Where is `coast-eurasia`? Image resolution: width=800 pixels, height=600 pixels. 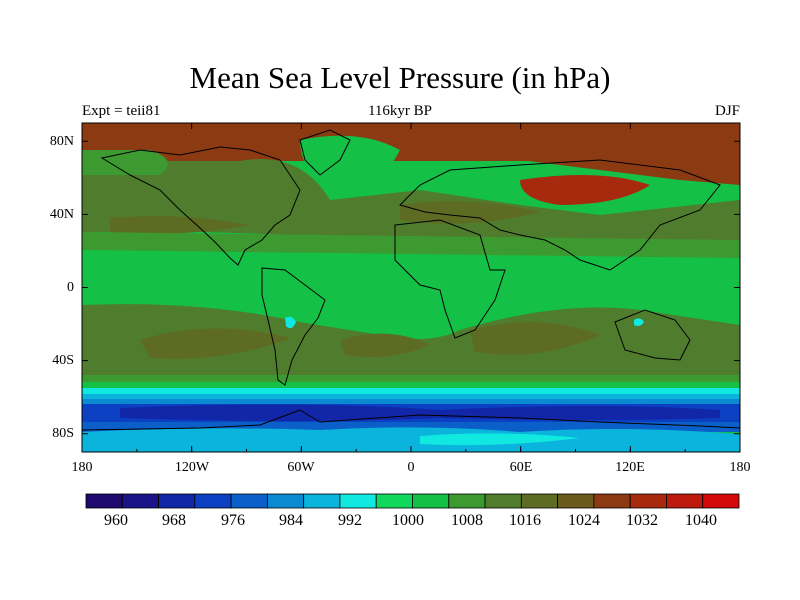
coast-eurasia is located at coordinates (560, 215).